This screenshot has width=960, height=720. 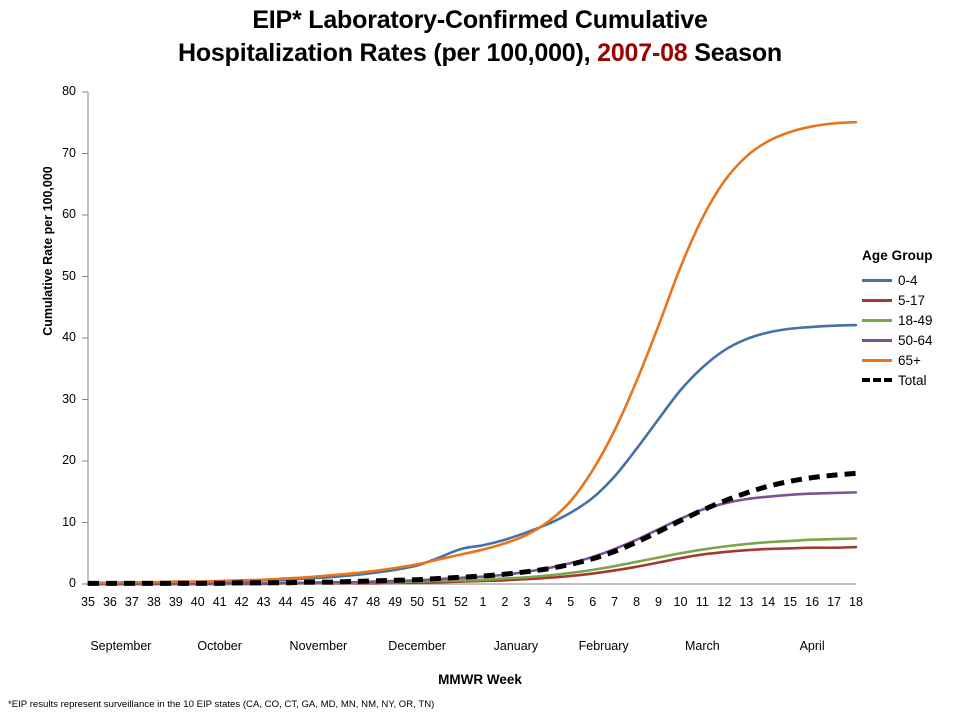 I want to click on title-line-2-after: Season, so click(x=734, y=53).